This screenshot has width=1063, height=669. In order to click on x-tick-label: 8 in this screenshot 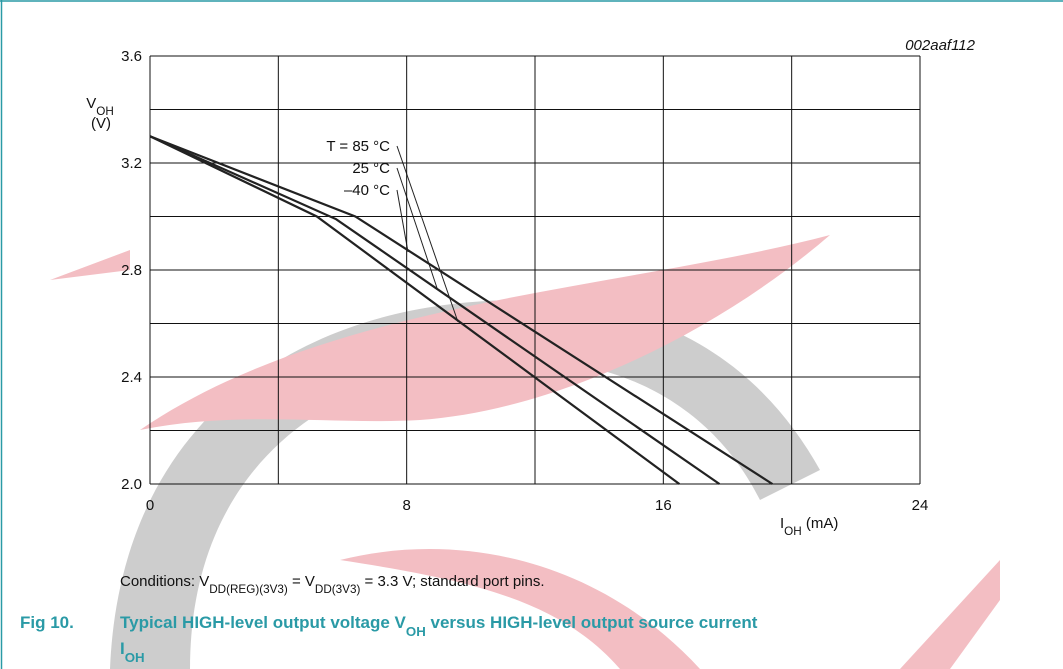, I will do `click(406, 505)`.